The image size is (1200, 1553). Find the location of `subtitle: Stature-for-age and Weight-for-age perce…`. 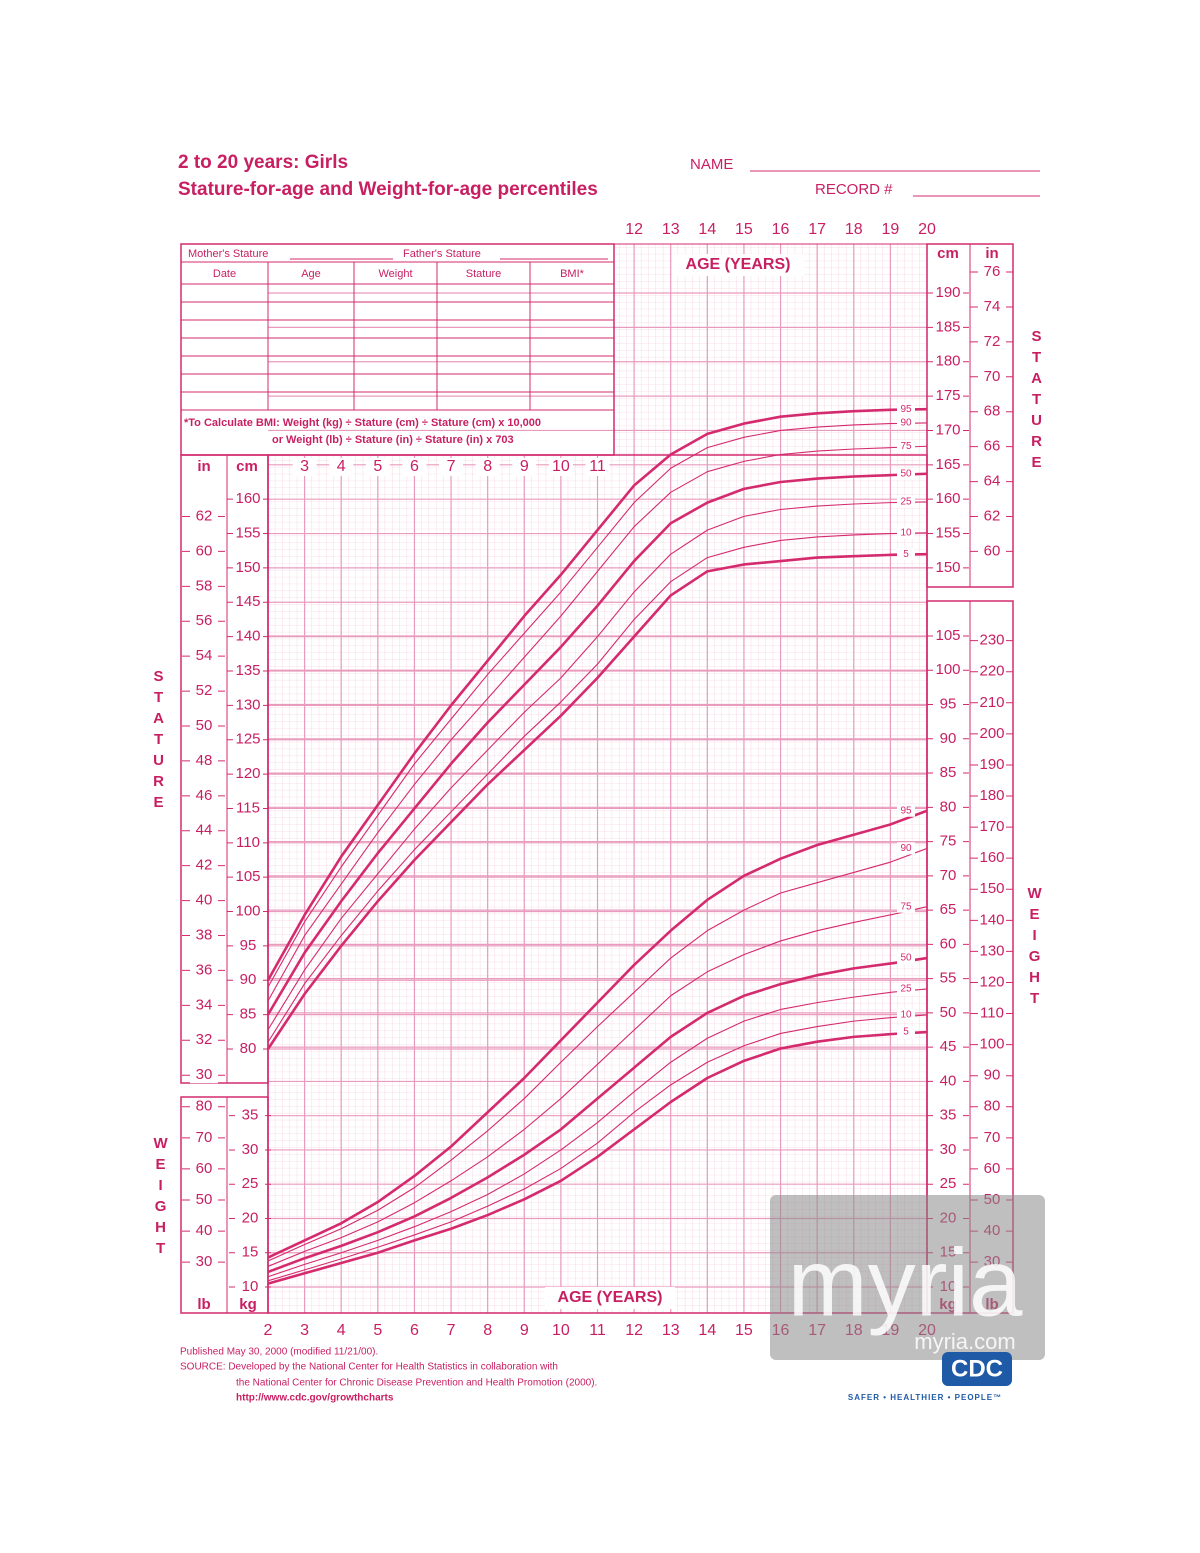

subtitle: Stature-for-age and Weight-for-age perce… is located at coordinates (388, 189).